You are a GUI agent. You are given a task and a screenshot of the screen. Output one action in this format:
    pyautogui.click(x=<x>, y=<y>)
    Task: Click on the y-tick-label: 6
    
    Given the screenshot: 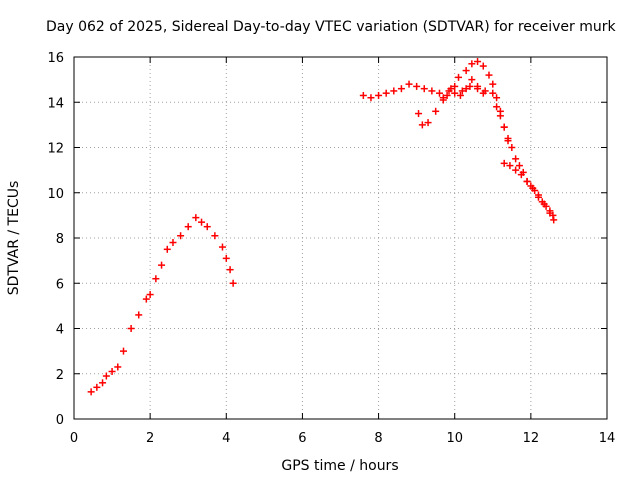 What is the action you would take?
    pyautogui.click(x=60, y=284)
    